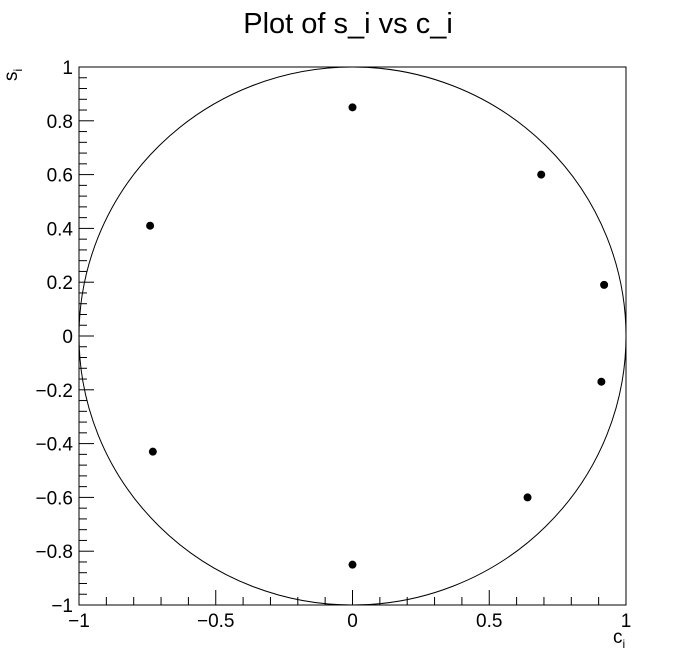 The image size is (696, 672). I want to click on y-tick-label: 0.8, so click(60, 122).